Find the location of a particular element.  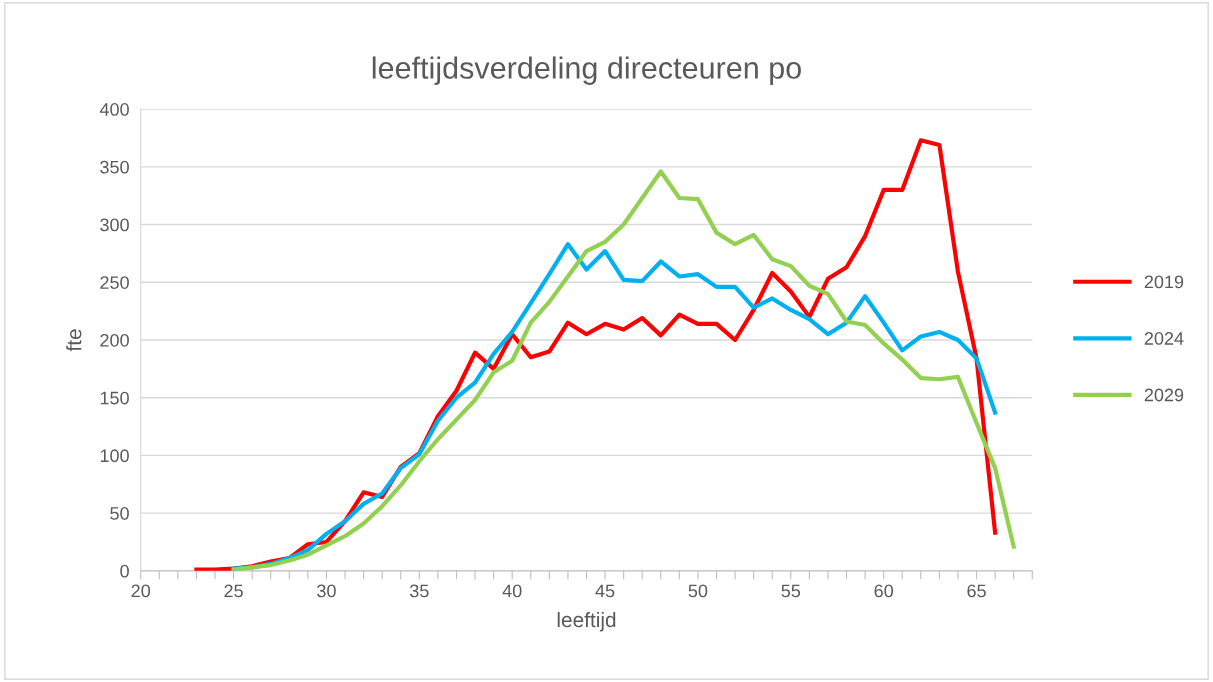

y-axis-title: fte is located at coordinates (74, 340).